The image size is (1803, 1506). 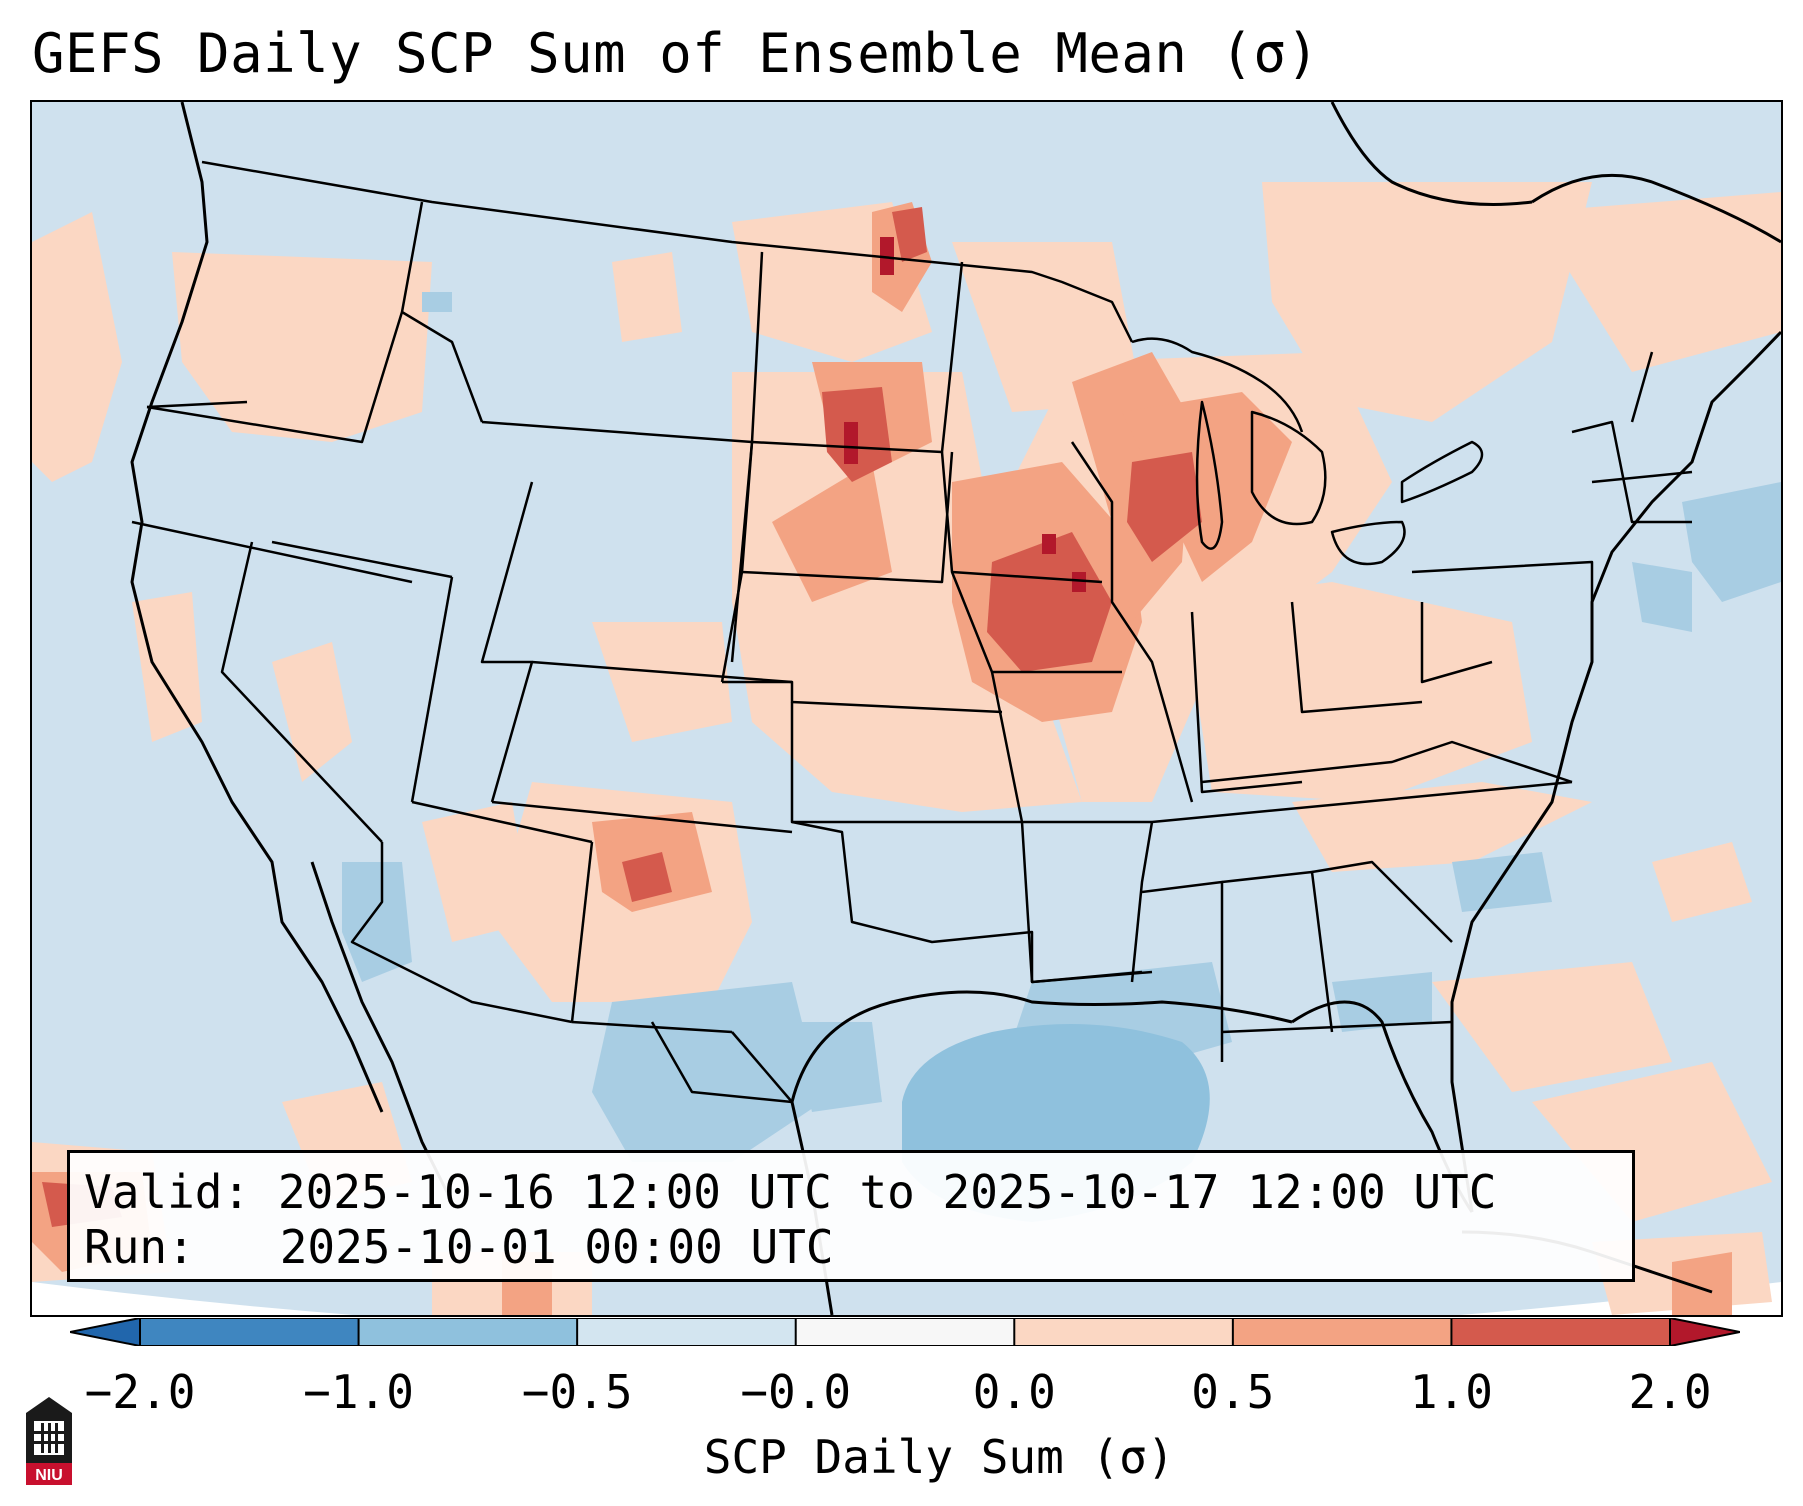 What do you see at coordinates (676, 53) in the screenshot?
I see `map-title: GEFS Daily SCP Sum of Ensemble Mean (σ)` at bounding box center [676, 53].